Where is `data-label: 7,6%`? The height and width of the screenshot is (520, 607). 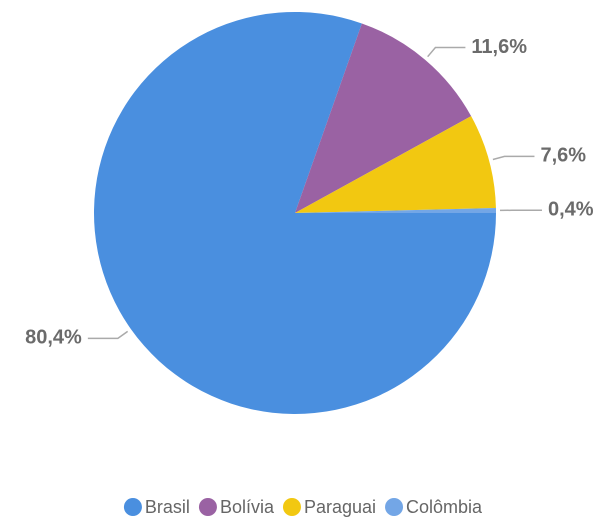
data-label: 7,6% is located at coordinates (563, 156).